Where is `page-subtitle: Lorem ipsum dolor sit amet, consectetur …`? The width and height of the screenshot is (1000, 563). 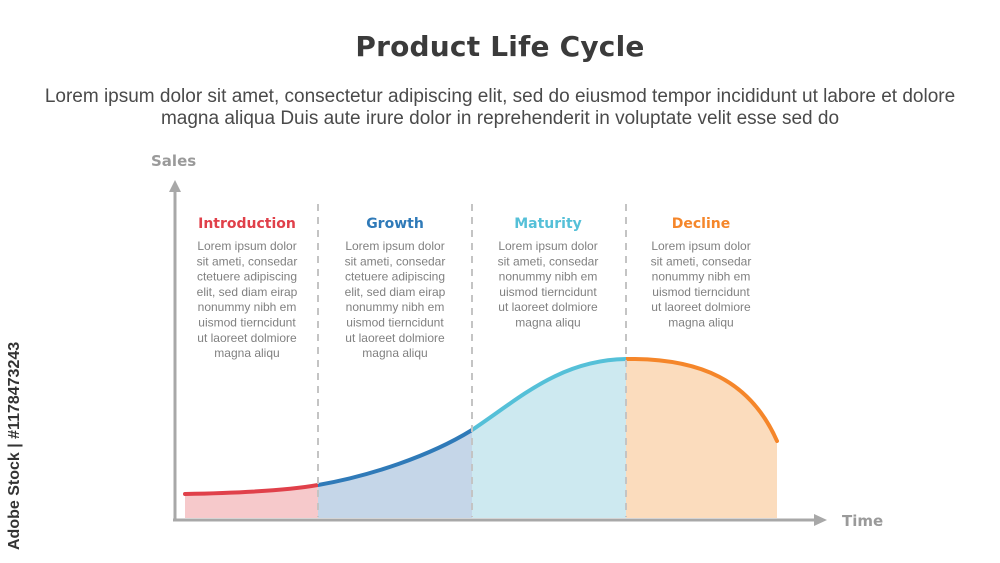
page-subtitle: Lorem ipsum dolor sit amet, consectetur … is located at coordinates (500, 107).